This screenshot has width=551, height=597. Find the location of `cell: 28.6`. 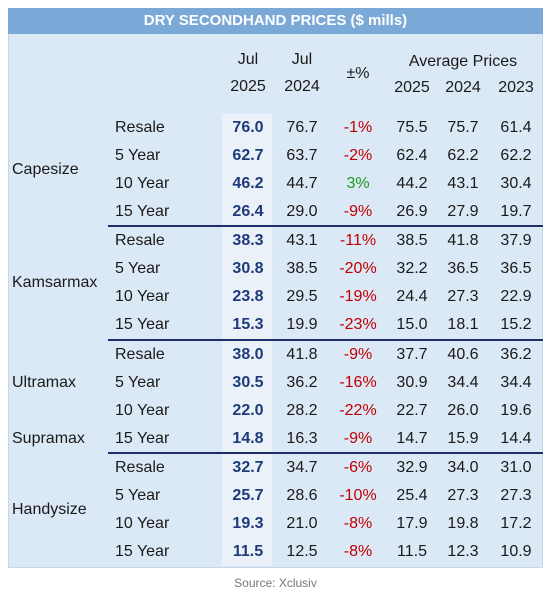

cell: 28.6 is located at coordinates (302, 495).